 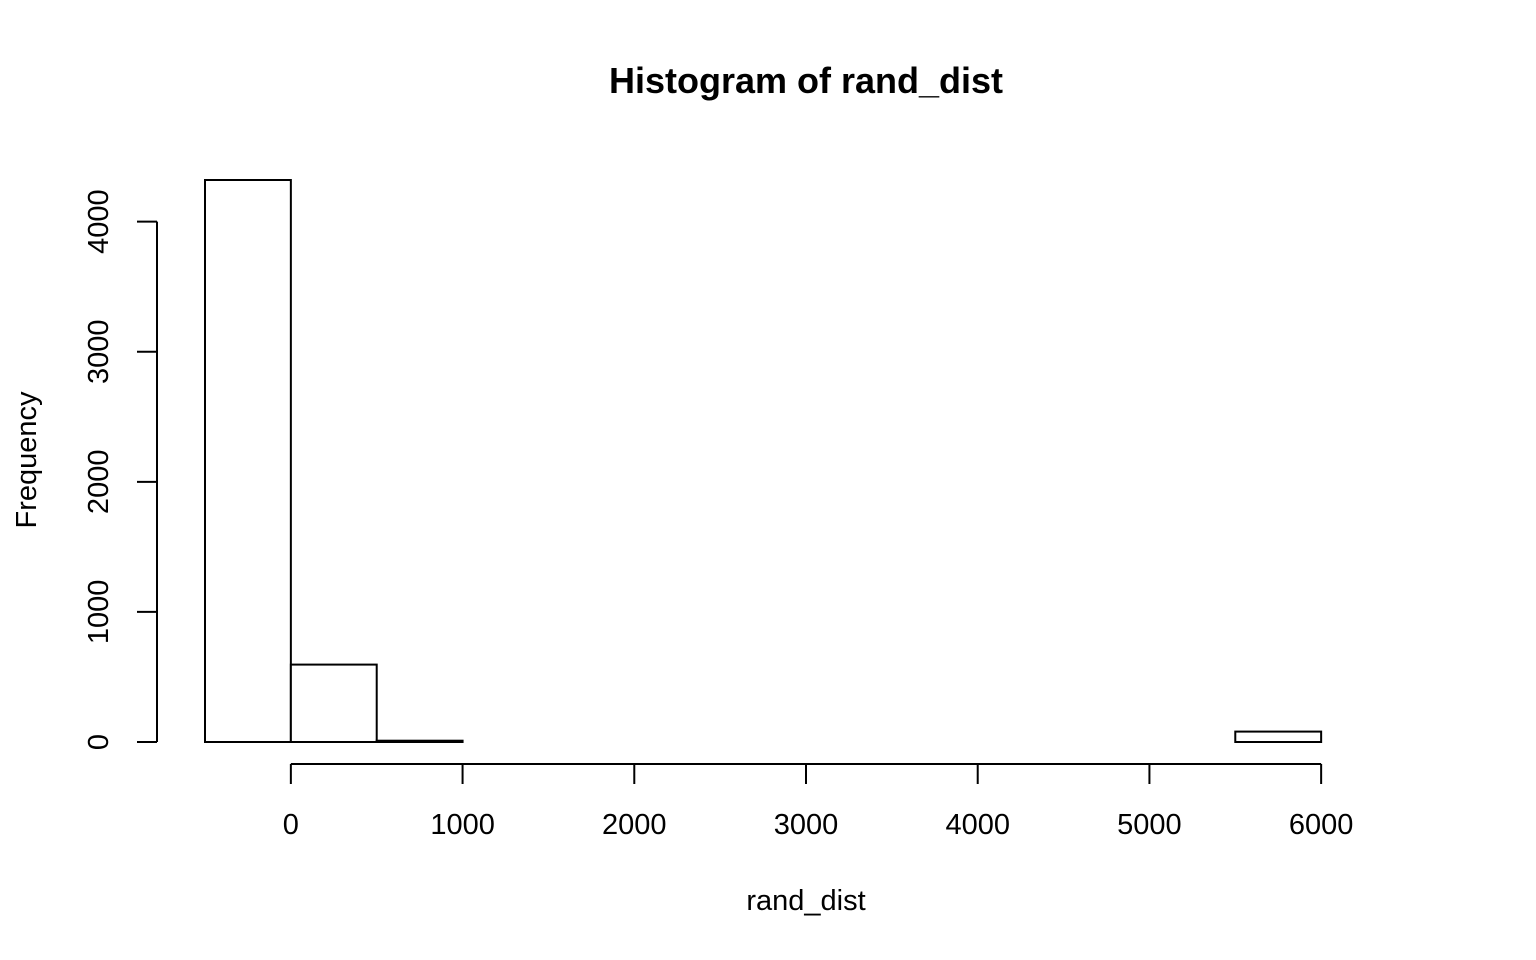 What do you see at coordinates (977, 825) in the screenshot?
I see `x-tick-label-4: 4000` at bounding box center [977, 825].